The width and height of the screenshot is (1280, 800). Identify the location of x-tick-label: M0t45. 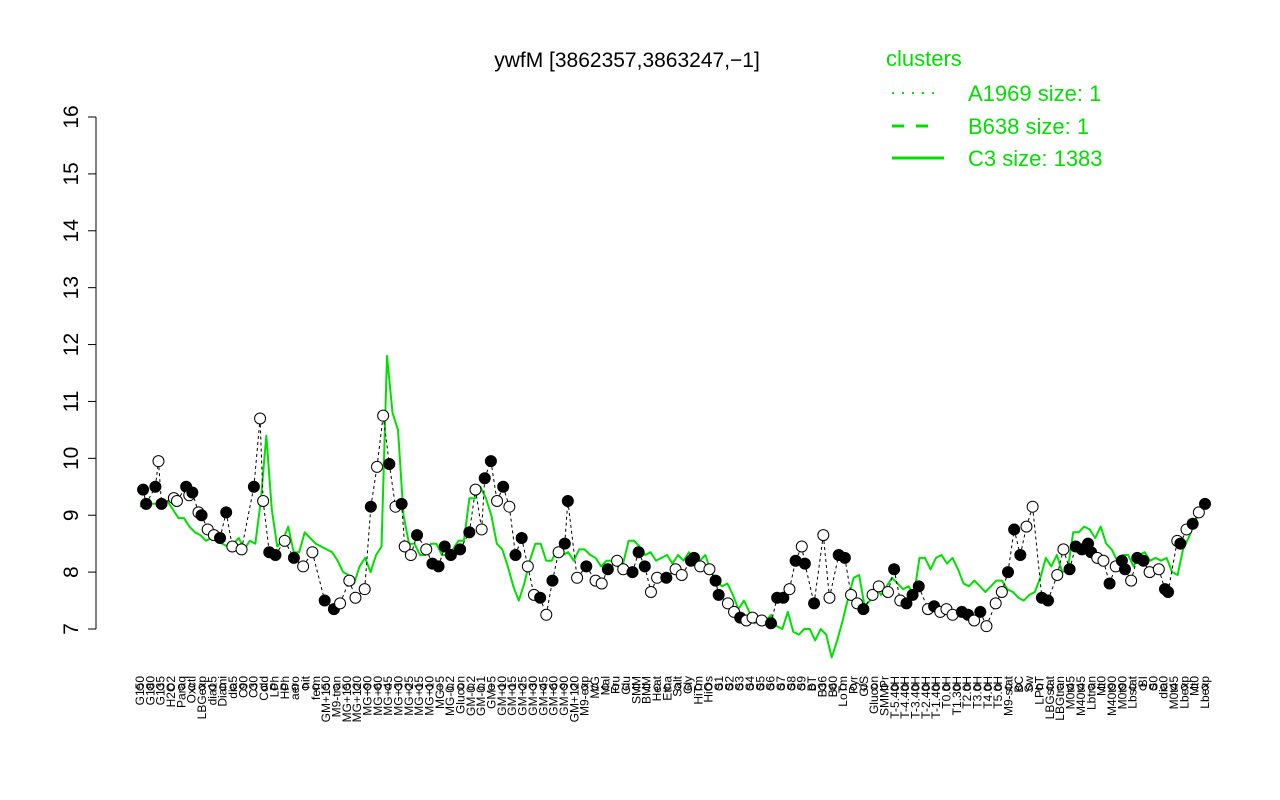
(1174, 693).